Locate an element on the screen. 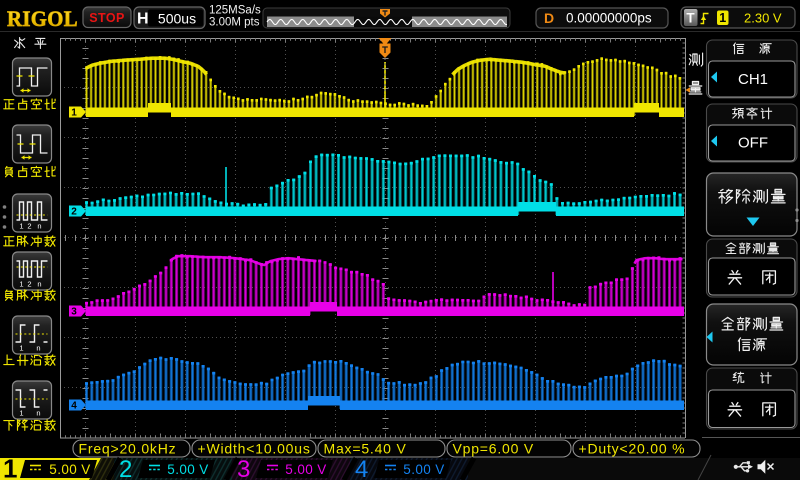  svg-text: 125MSa/s is located at coordinates (235, 11).